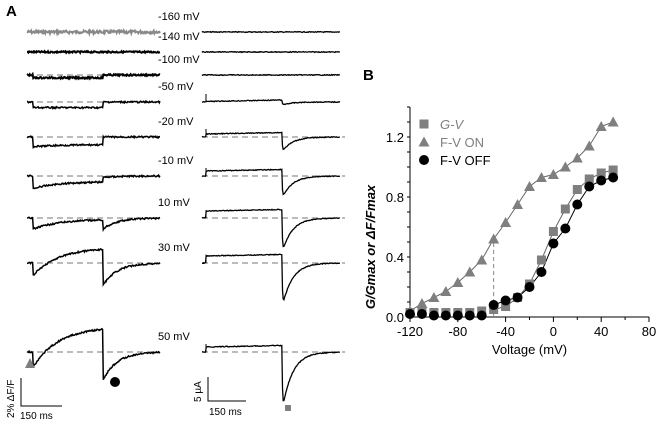 The image size is (661, 424). Describe the element at coordinates (462, 142) in the screenshot. I see `legend-label: F-V ON` at that location.